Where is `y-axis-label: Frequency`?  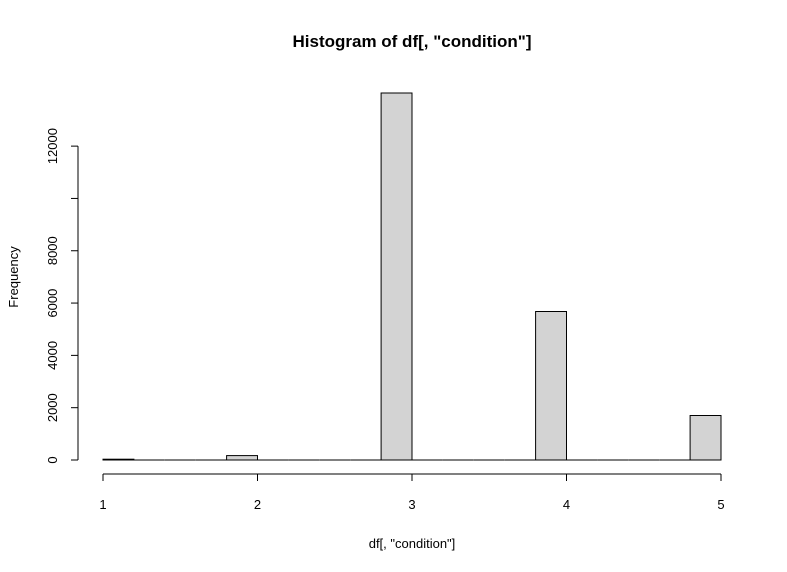
y-axis-label: Frequency is located at coordinates (13, 277).